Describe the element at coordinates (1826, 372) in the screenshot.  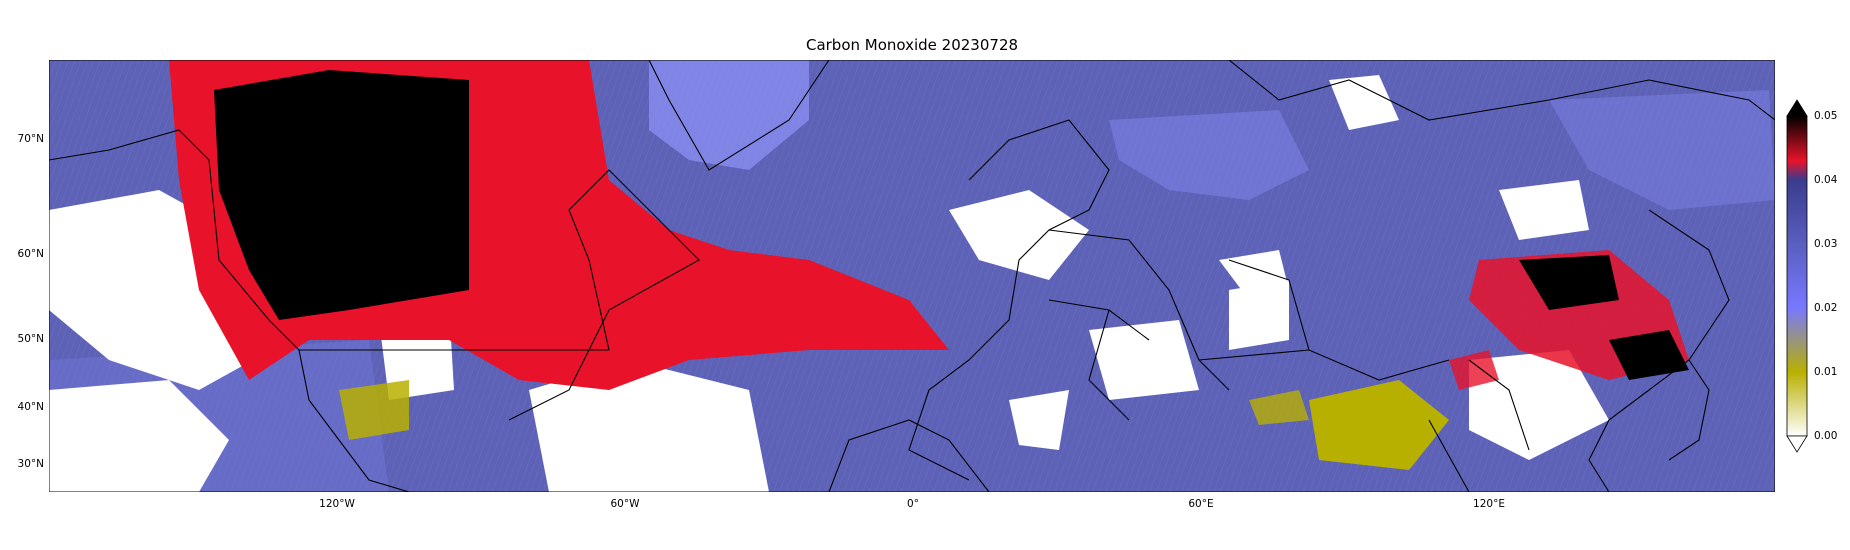
I see `colorbar-tick-0.01: 0.01` at that location.